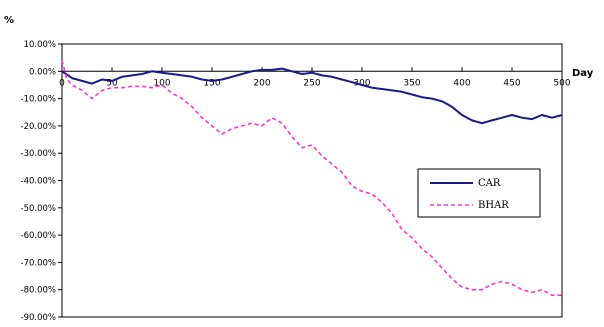 This screenshot has width=604, height=327. What do you see at coordinates (489, 183) in the screenshot?
I see `legend-label-car: CAR` at bounding box center [489, 183].